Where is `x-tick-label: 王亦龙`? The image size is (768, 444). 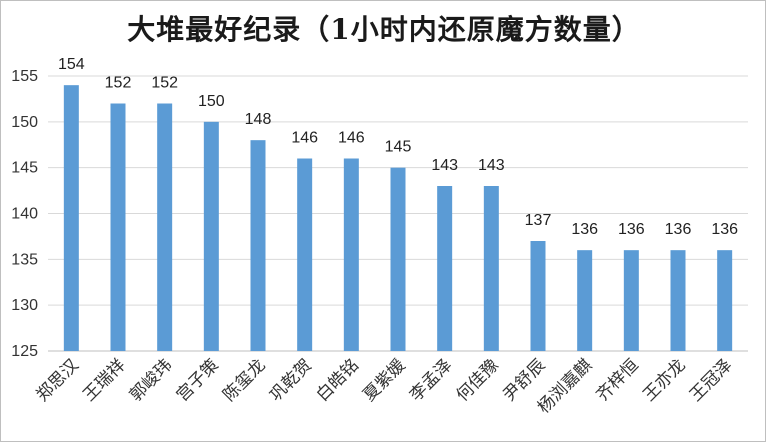
x-tick-label: 王亦龙 is located at coordinates (664, 380).